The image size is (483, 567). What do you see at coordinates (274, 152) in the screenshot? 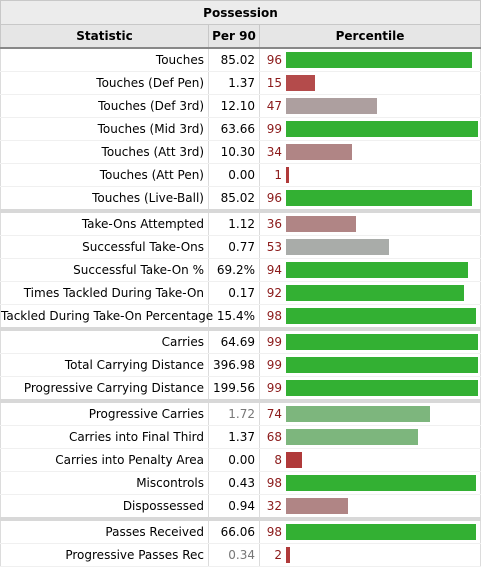
I see `percentile-value: 34` at bounding box center [274, 152].